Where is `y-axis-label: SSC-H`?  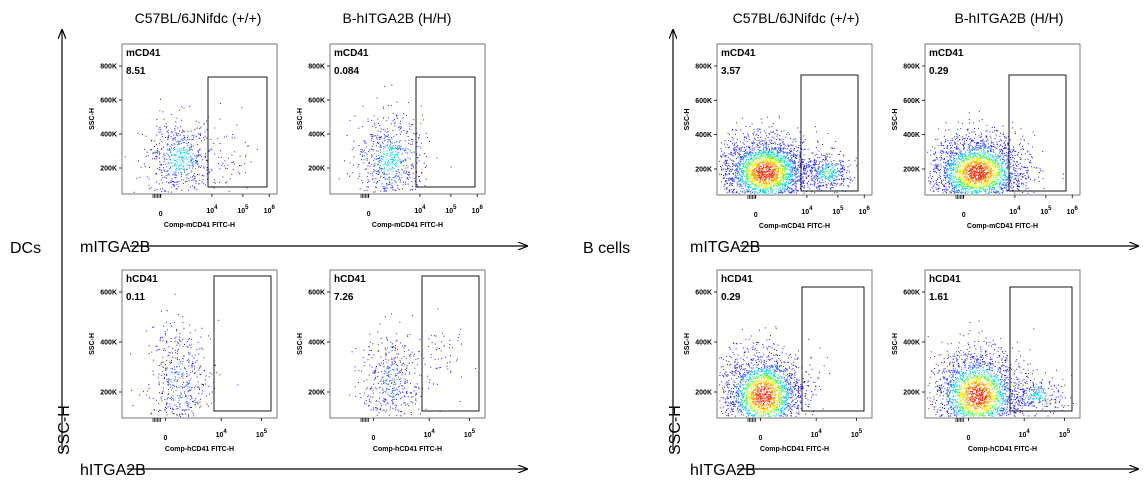 y-axis-label: SSC-H is located at coordinates (300, 344).